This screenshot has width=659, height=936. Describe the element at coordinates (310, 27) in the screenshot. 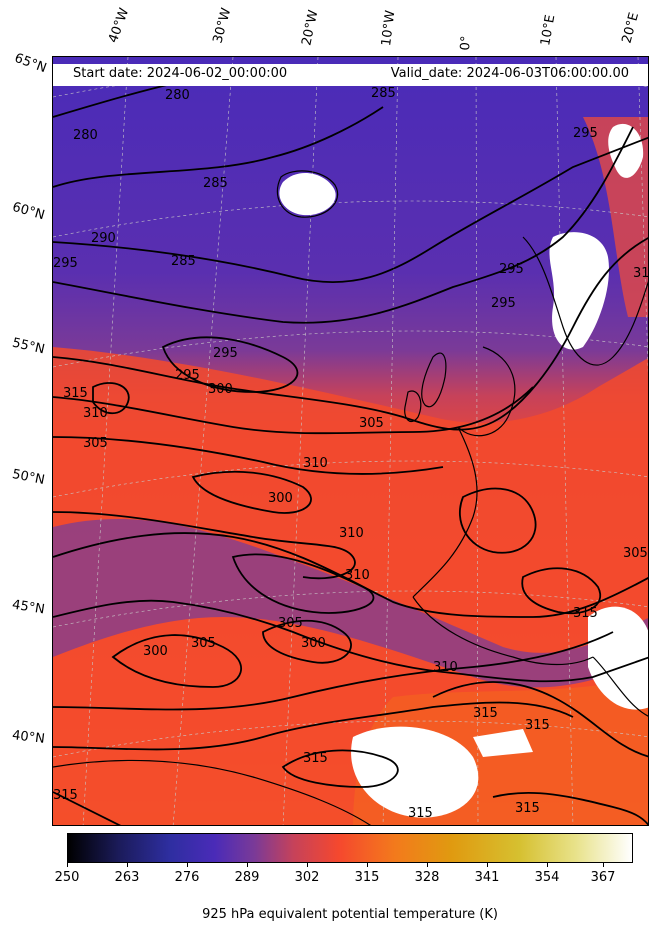

I see `lon-label-20w: 20°W` at that location.